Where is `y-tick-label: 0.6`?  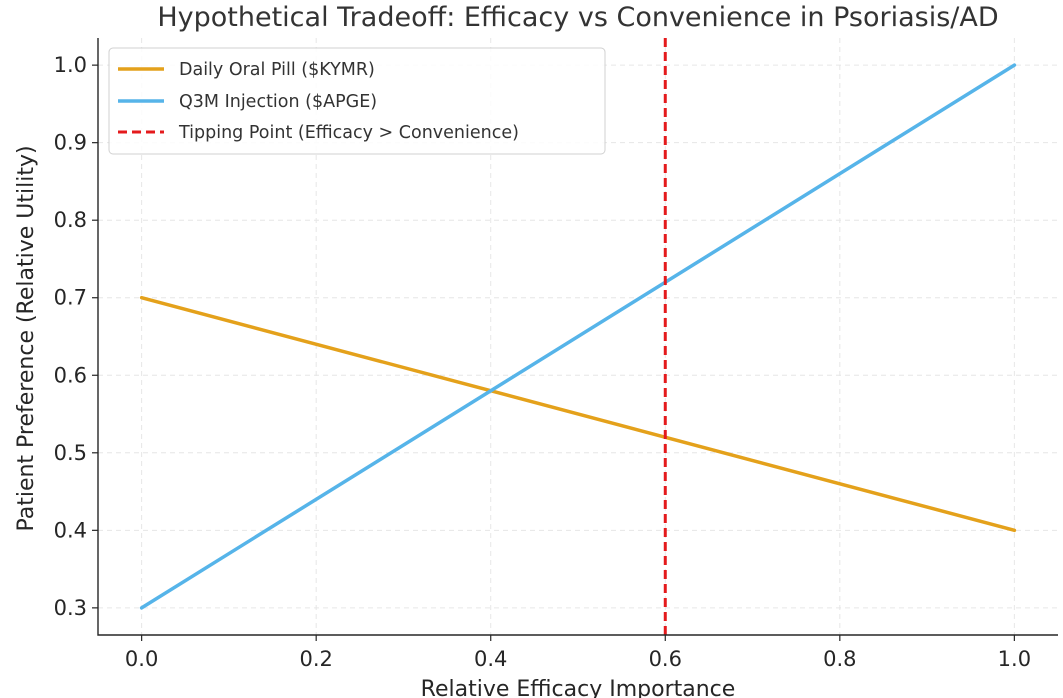 y-tick-label: 0.6 is located at coordinates (70, 375).